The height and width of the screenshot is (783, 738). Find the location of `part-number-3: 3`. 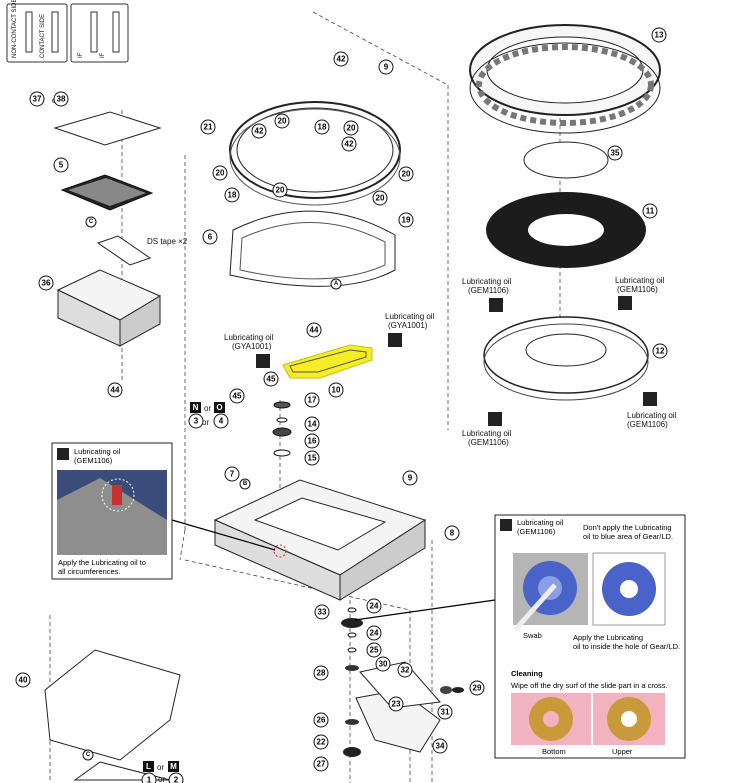

part-number-3: 3 is located at coordinates (196, 421).